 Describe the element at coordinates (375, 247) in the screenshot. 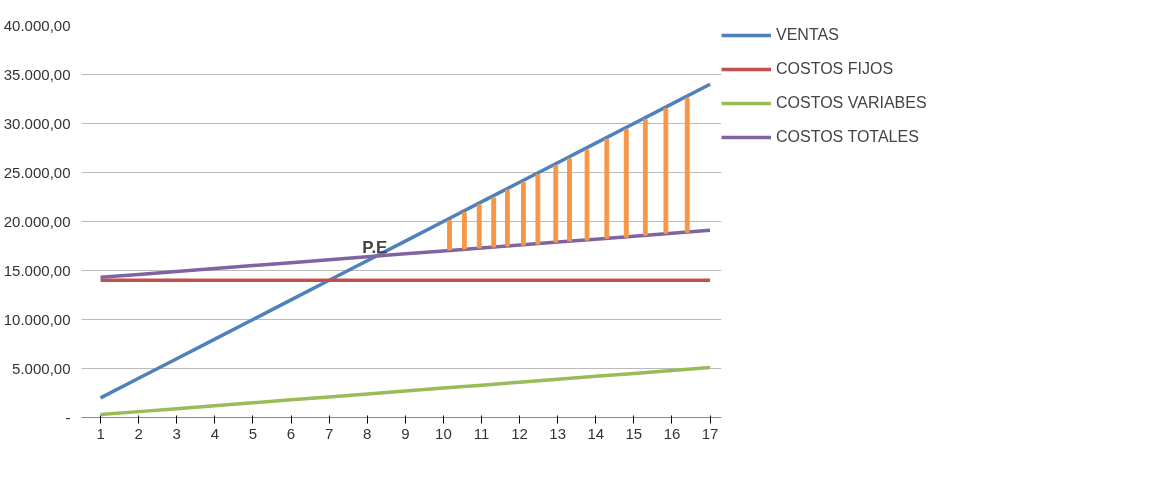

I see `annotation: P.E` at that location.